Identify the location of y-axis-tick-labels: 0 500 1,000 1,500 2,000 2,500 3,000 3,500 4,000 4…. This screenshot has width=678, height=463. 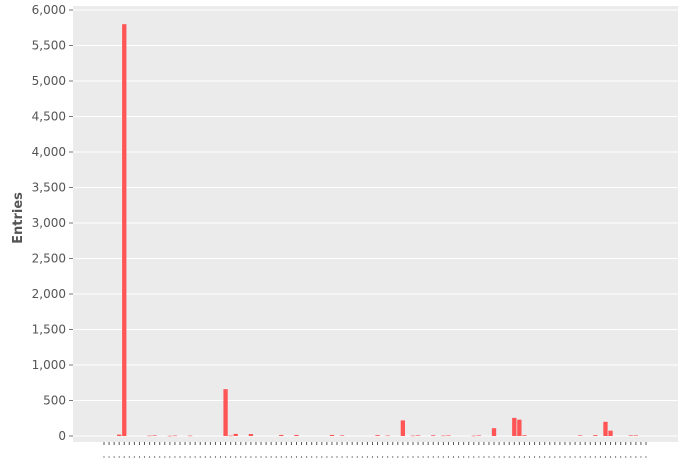
(52, 223).